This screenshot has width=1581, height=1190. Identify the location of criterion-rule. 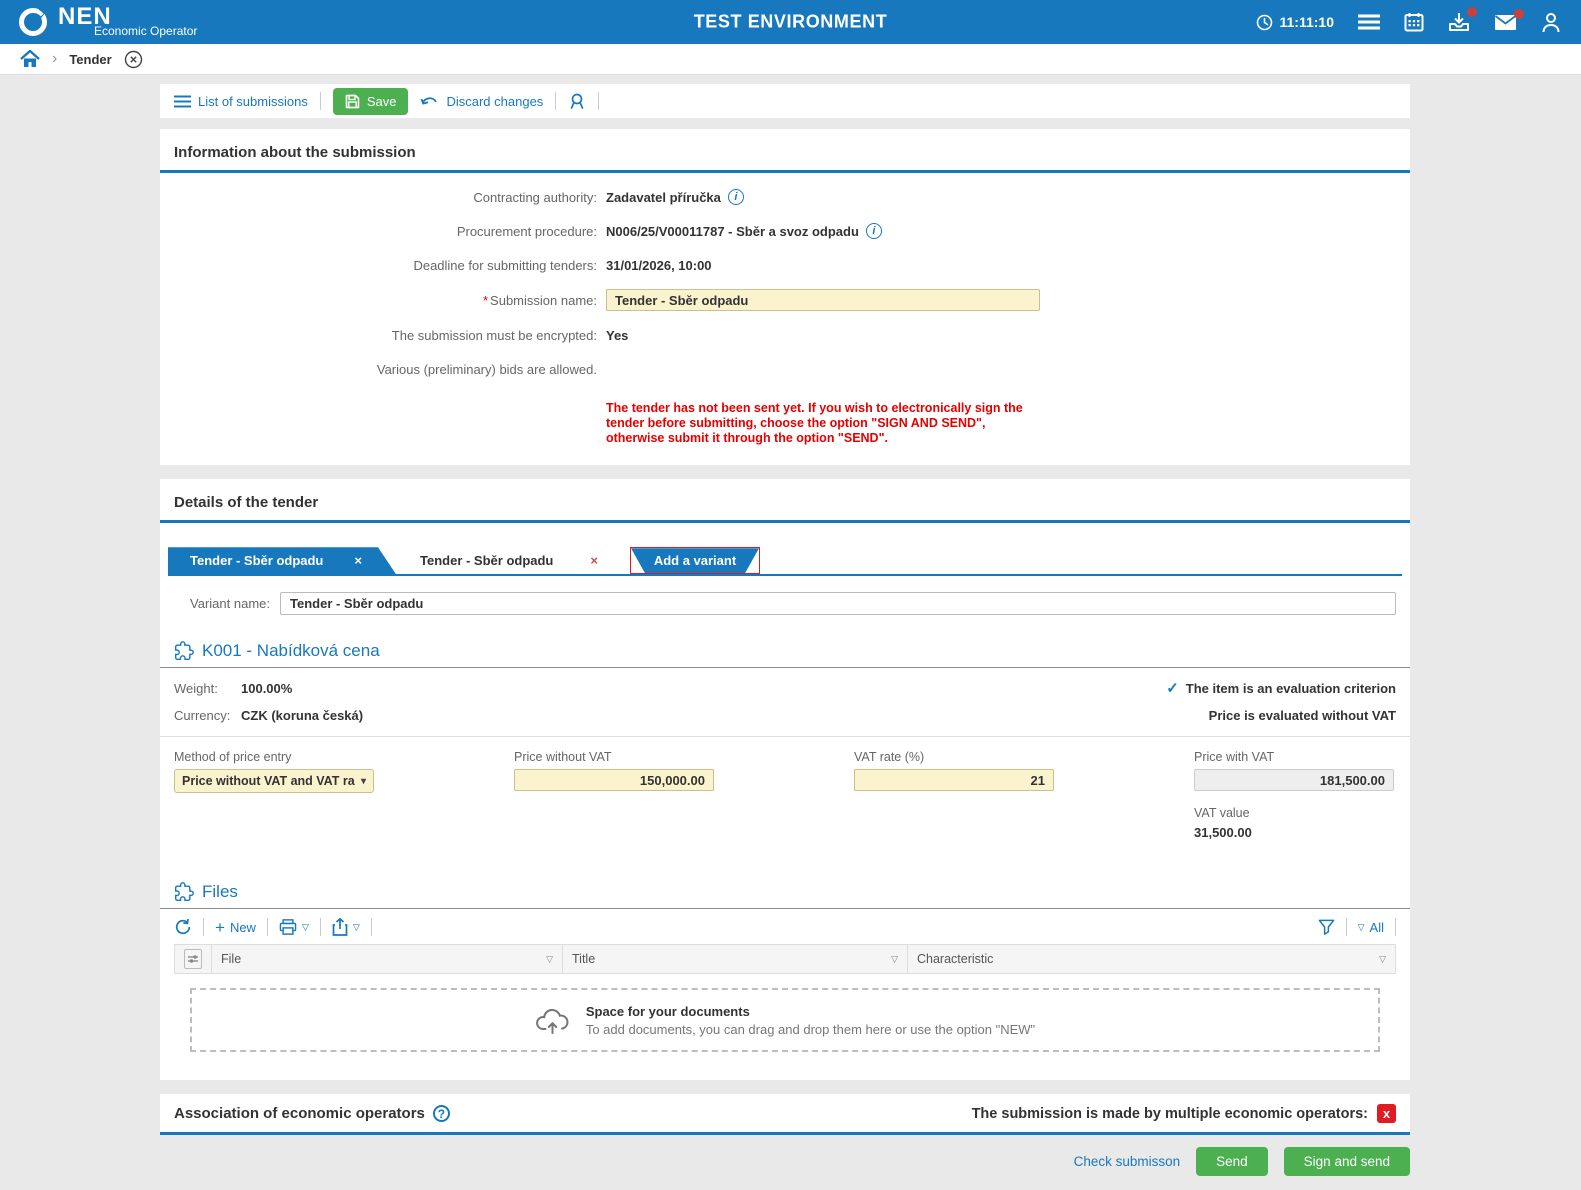
(785, 668).